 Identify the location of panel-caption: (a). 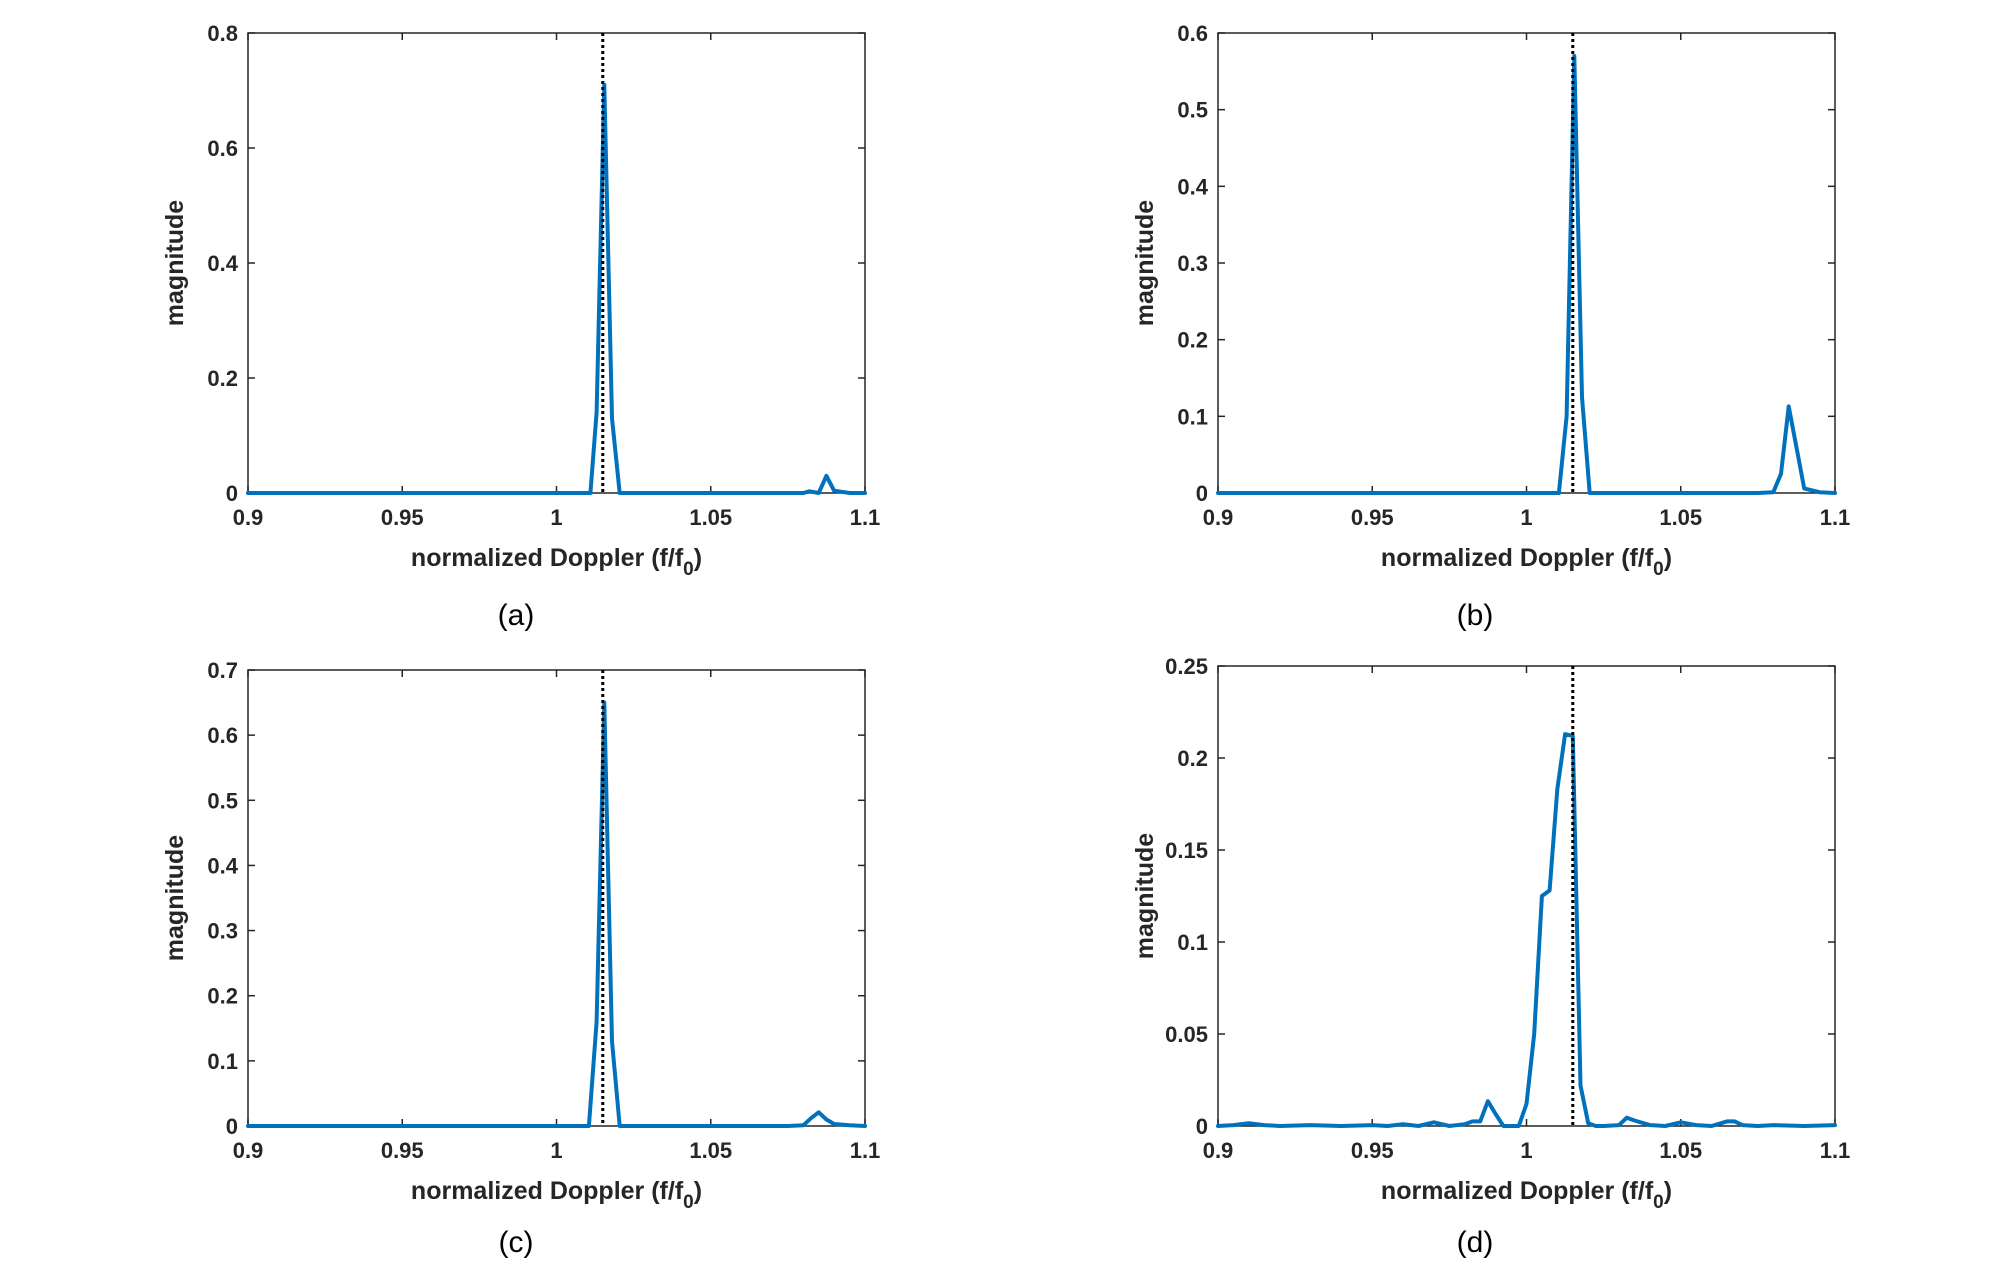
(516, 615).